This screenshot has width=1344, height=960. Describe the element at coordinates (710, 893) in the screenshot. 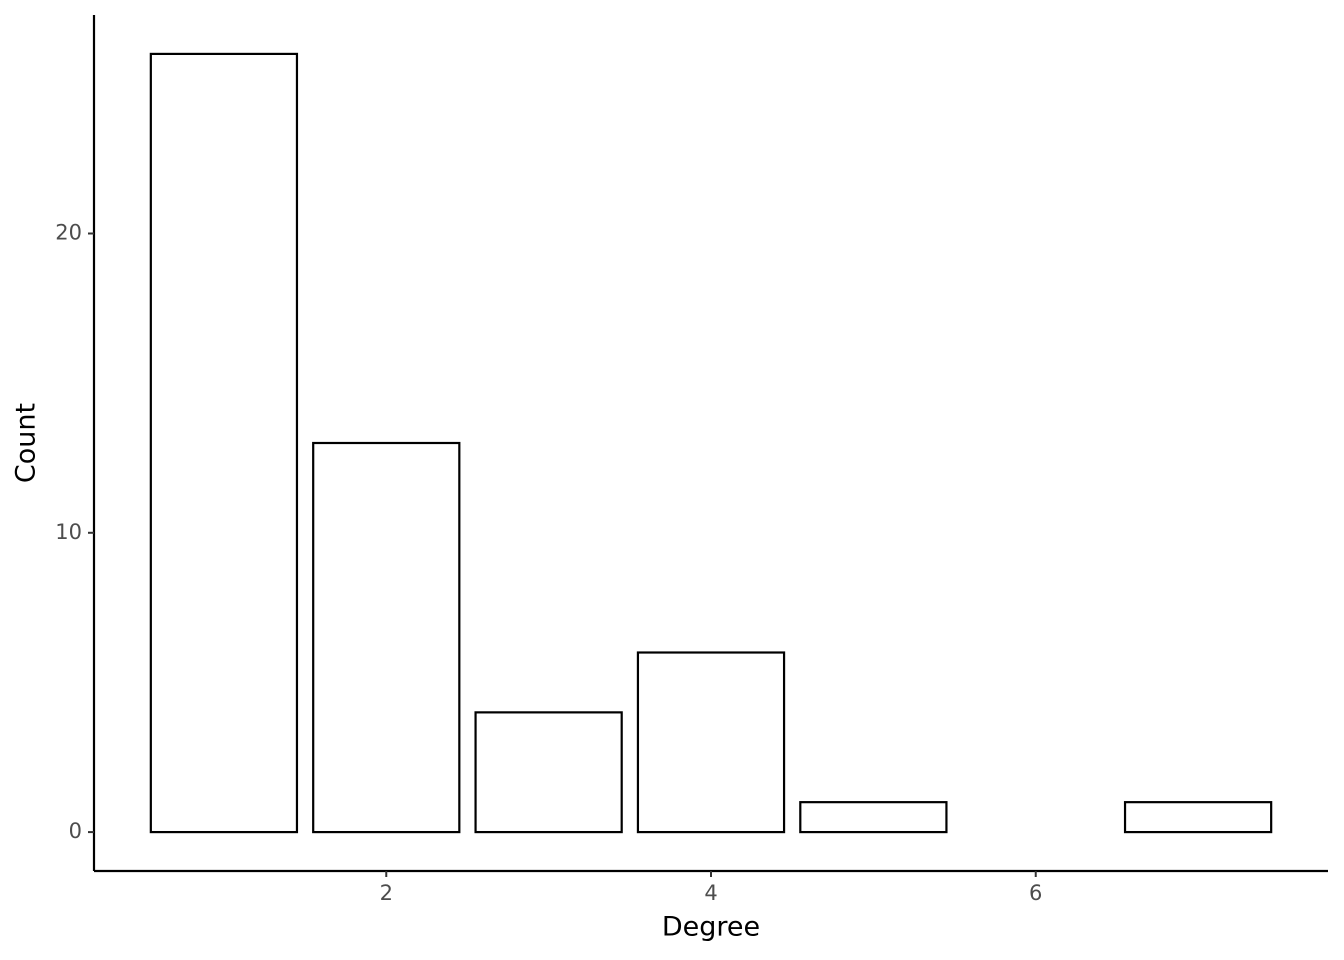

I see `x-tick-label: 4` at that location.